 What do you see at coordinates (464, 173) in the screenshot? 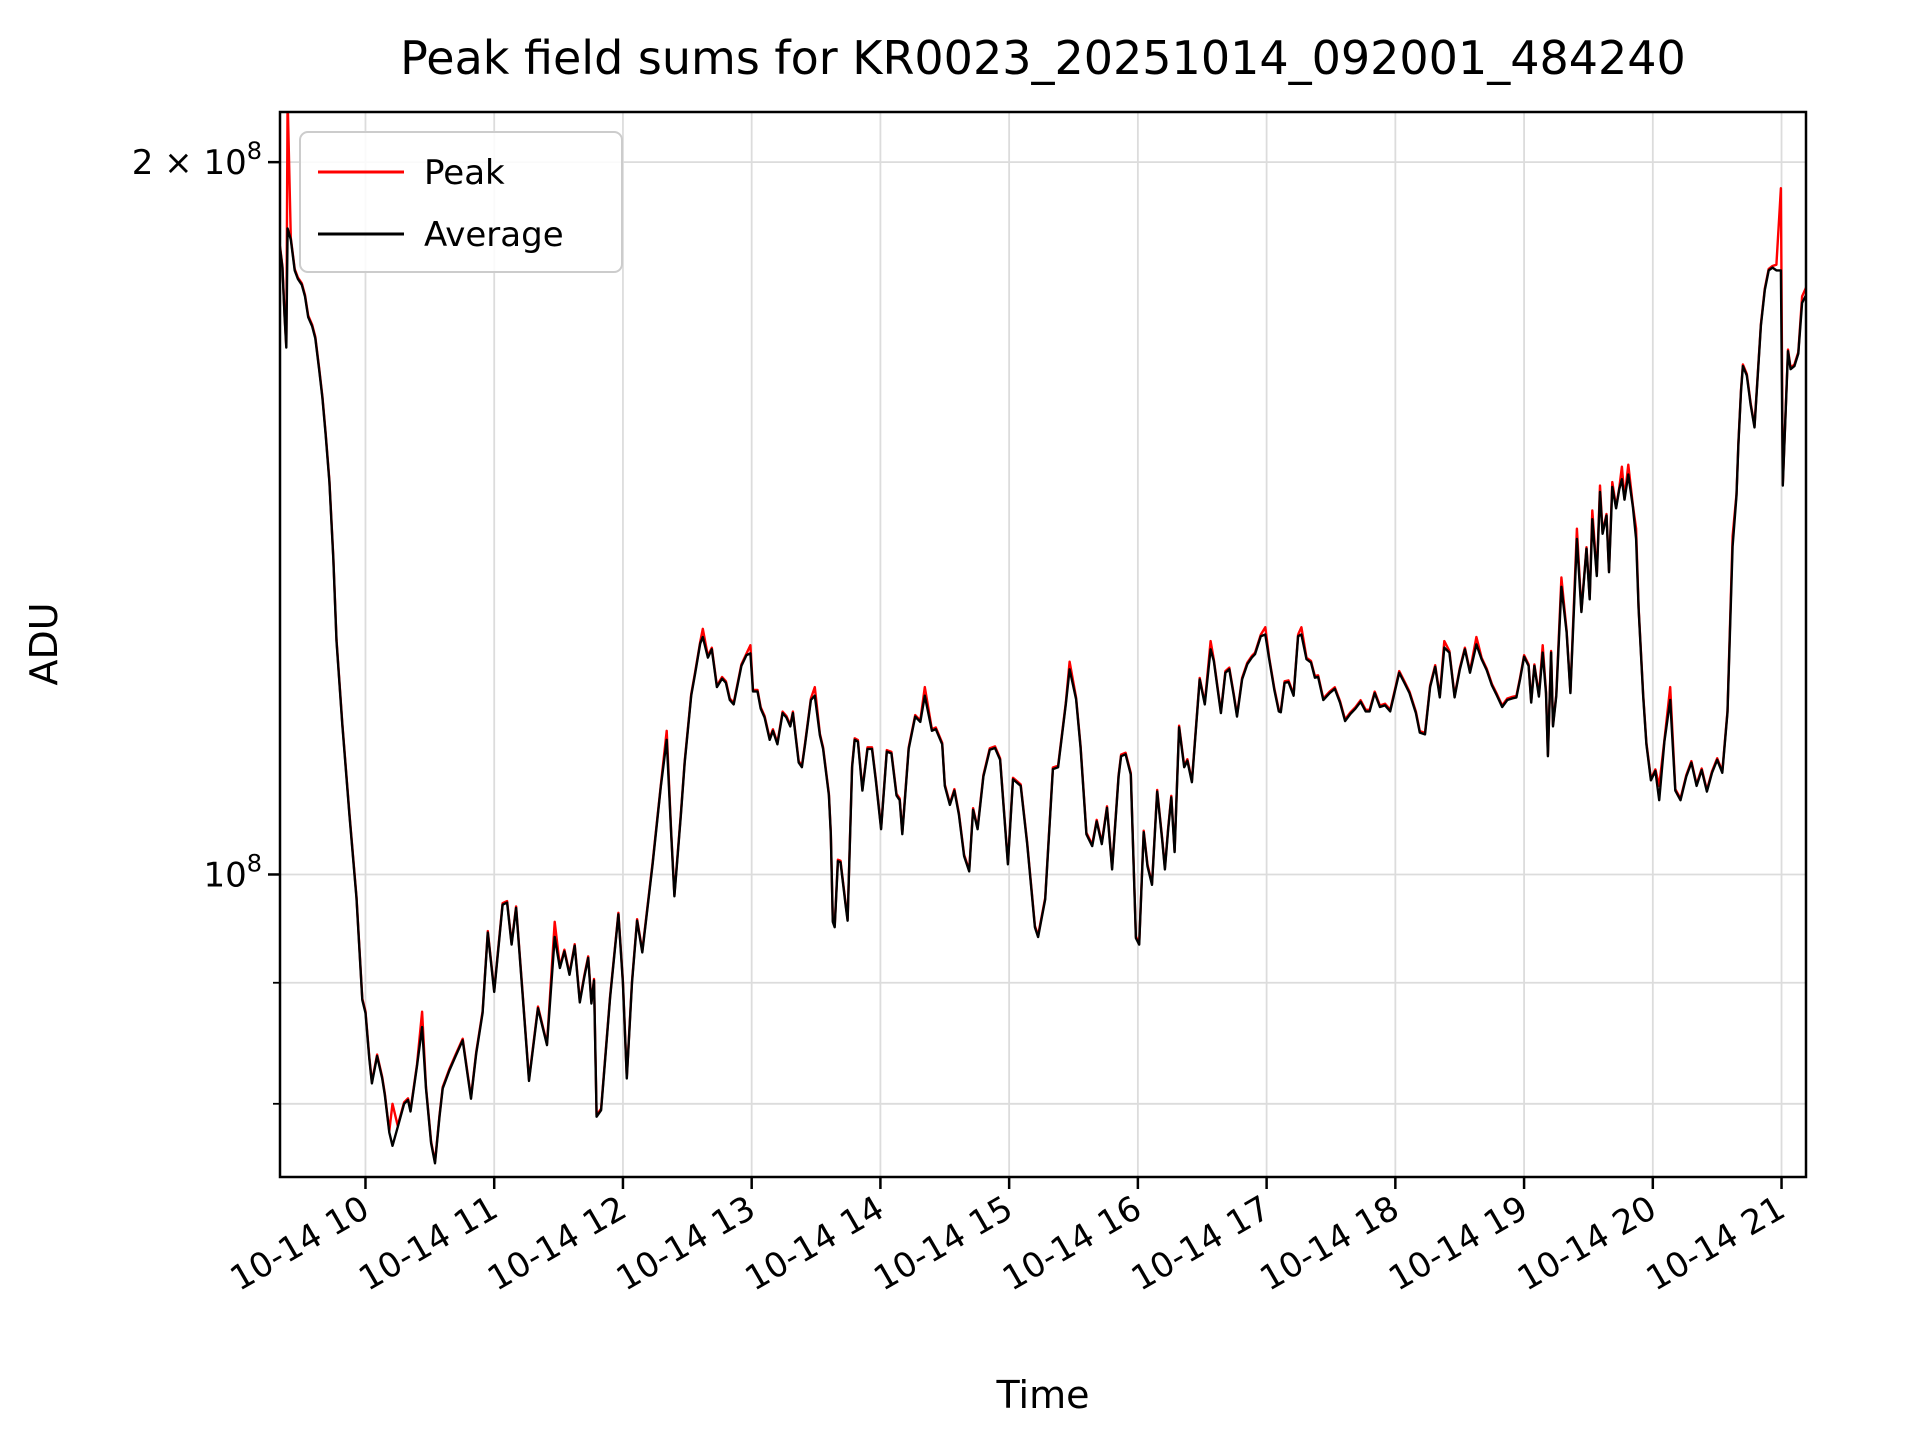
I see `legend-label-peak: Peak` at bounding box center [464, 173].